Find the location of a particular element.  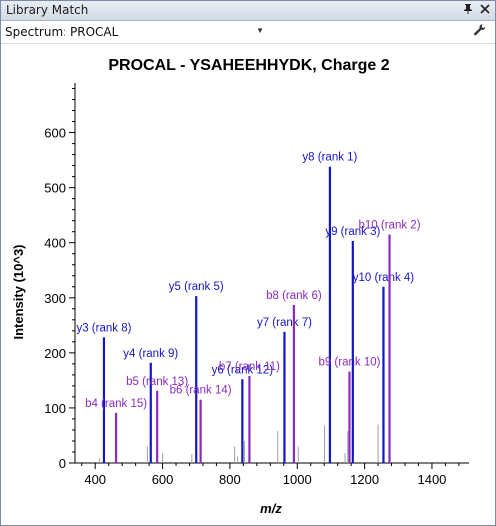

peak-label: b9 (rank 10) is located at coordinates (349, 363).